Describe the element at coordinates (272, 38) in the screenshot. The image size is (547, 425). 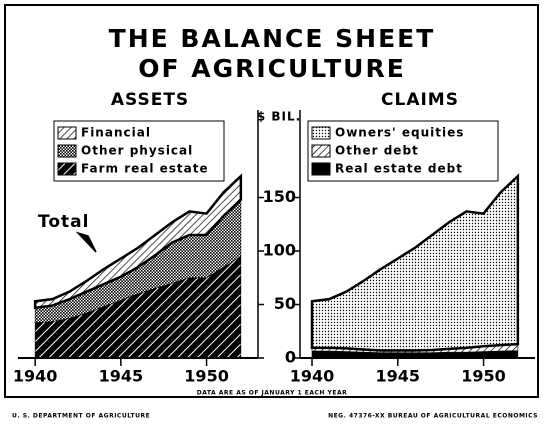
I see `title-line: THE BALANCE SHEET` at that location.